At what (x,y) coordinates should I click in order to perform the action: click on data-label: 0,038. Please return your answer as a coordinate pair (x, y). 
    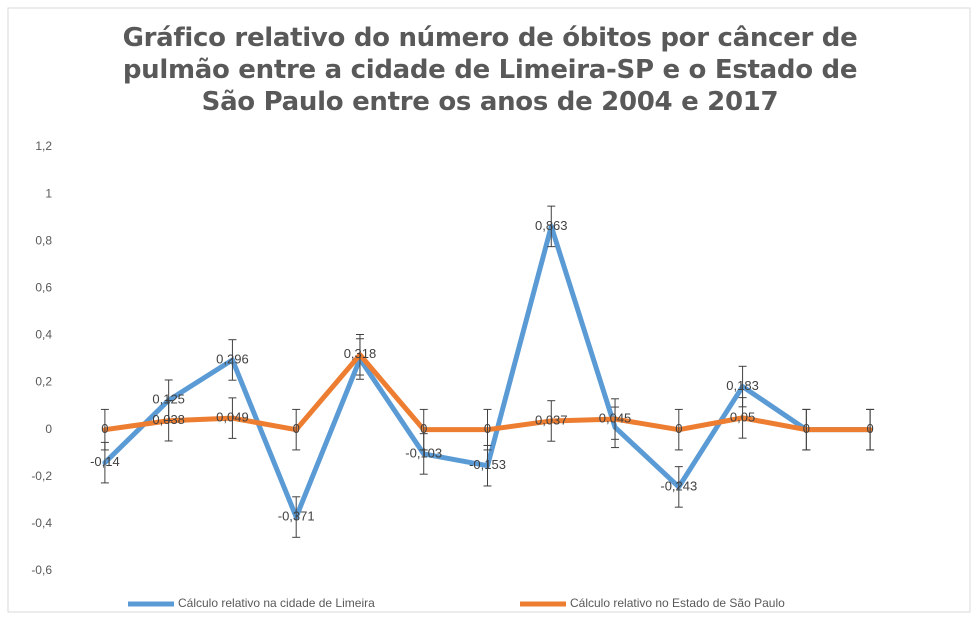
    Looking at the image, I should click on (168, 419).